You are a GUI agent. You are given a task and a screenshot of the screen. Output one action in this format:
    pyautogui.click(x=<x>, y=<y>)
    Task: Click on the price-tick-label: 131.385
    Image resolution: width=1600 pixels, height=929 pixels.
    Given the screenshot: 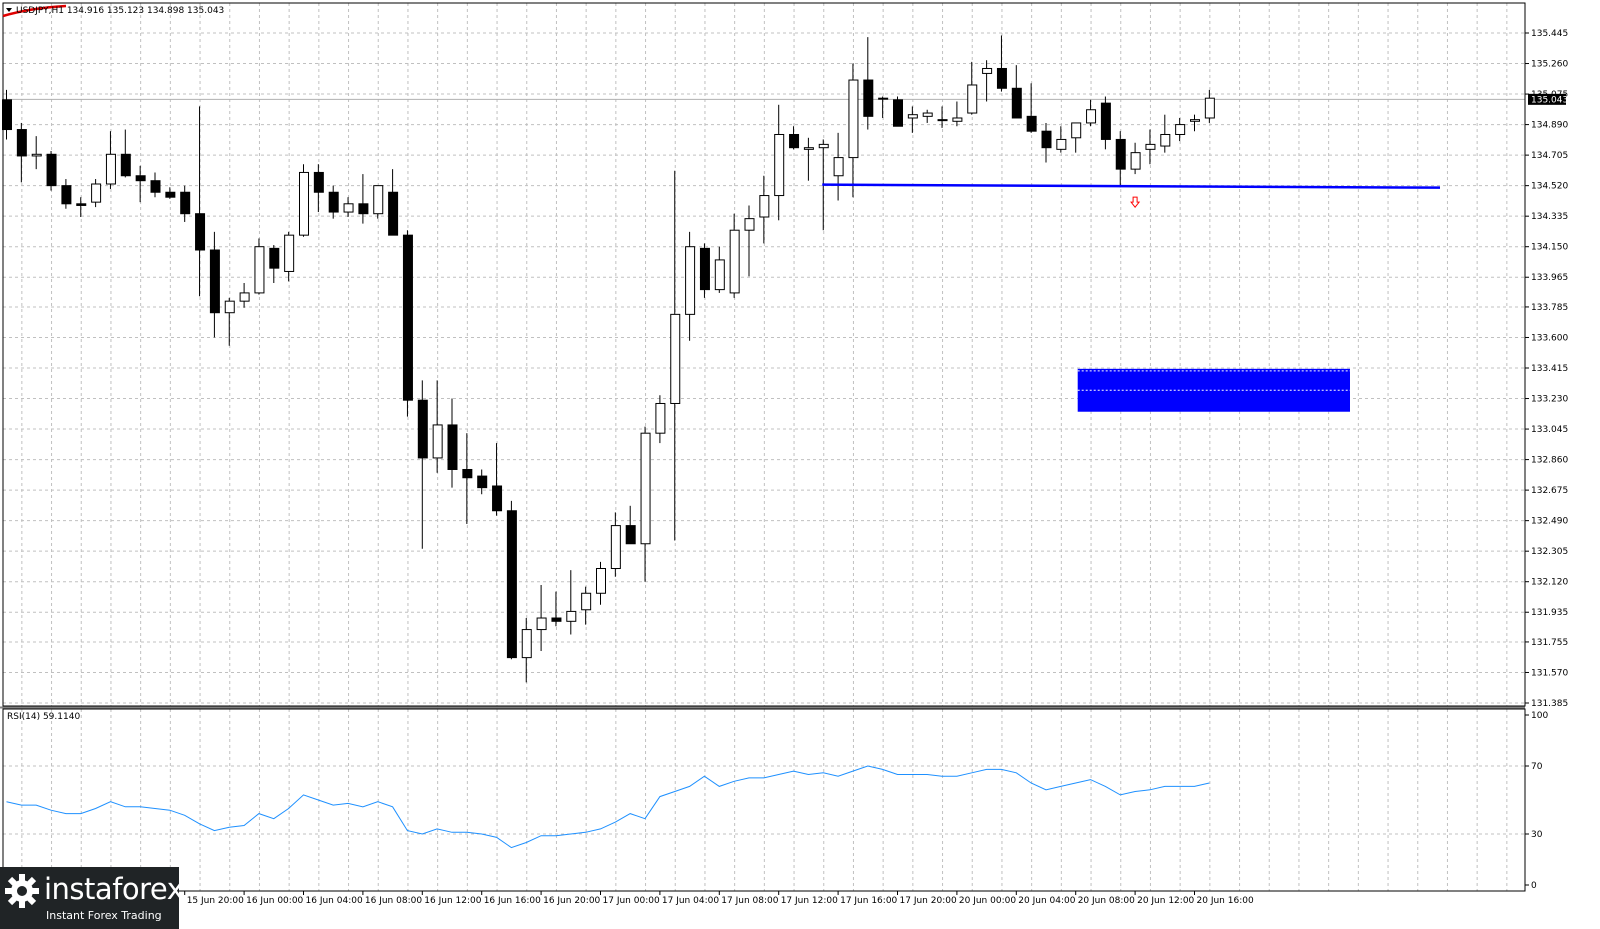 What is the action you would take?
    pyautogui.click(x=1549, y=704)
    